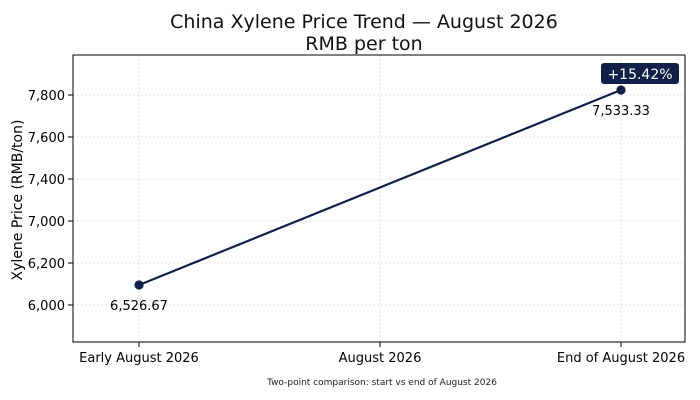  Describe the element at coordinates (46, 306) in the screenshot. I see `y-tick-label: 6,000` at that location.